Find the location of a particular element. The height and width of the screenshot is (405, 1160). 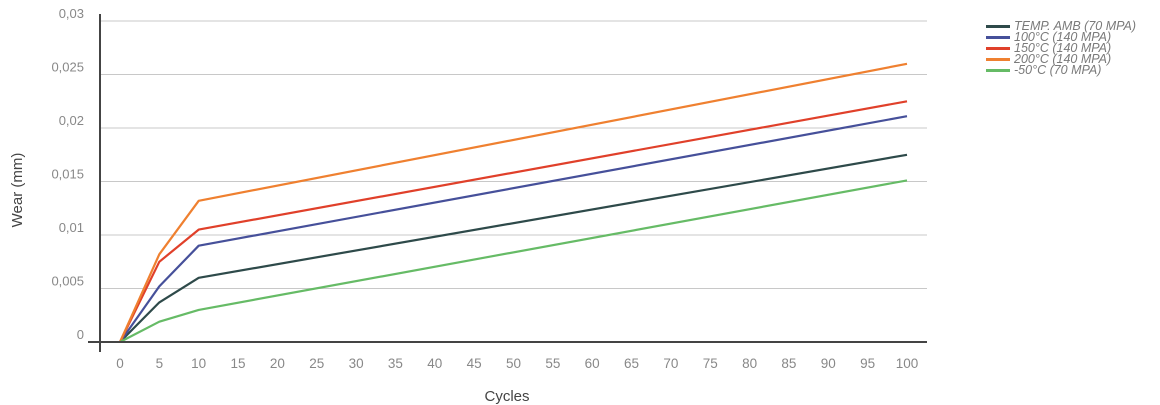

legend-item: TEMP. AMB (70 MPA) is located at coordinates (1061, 26).